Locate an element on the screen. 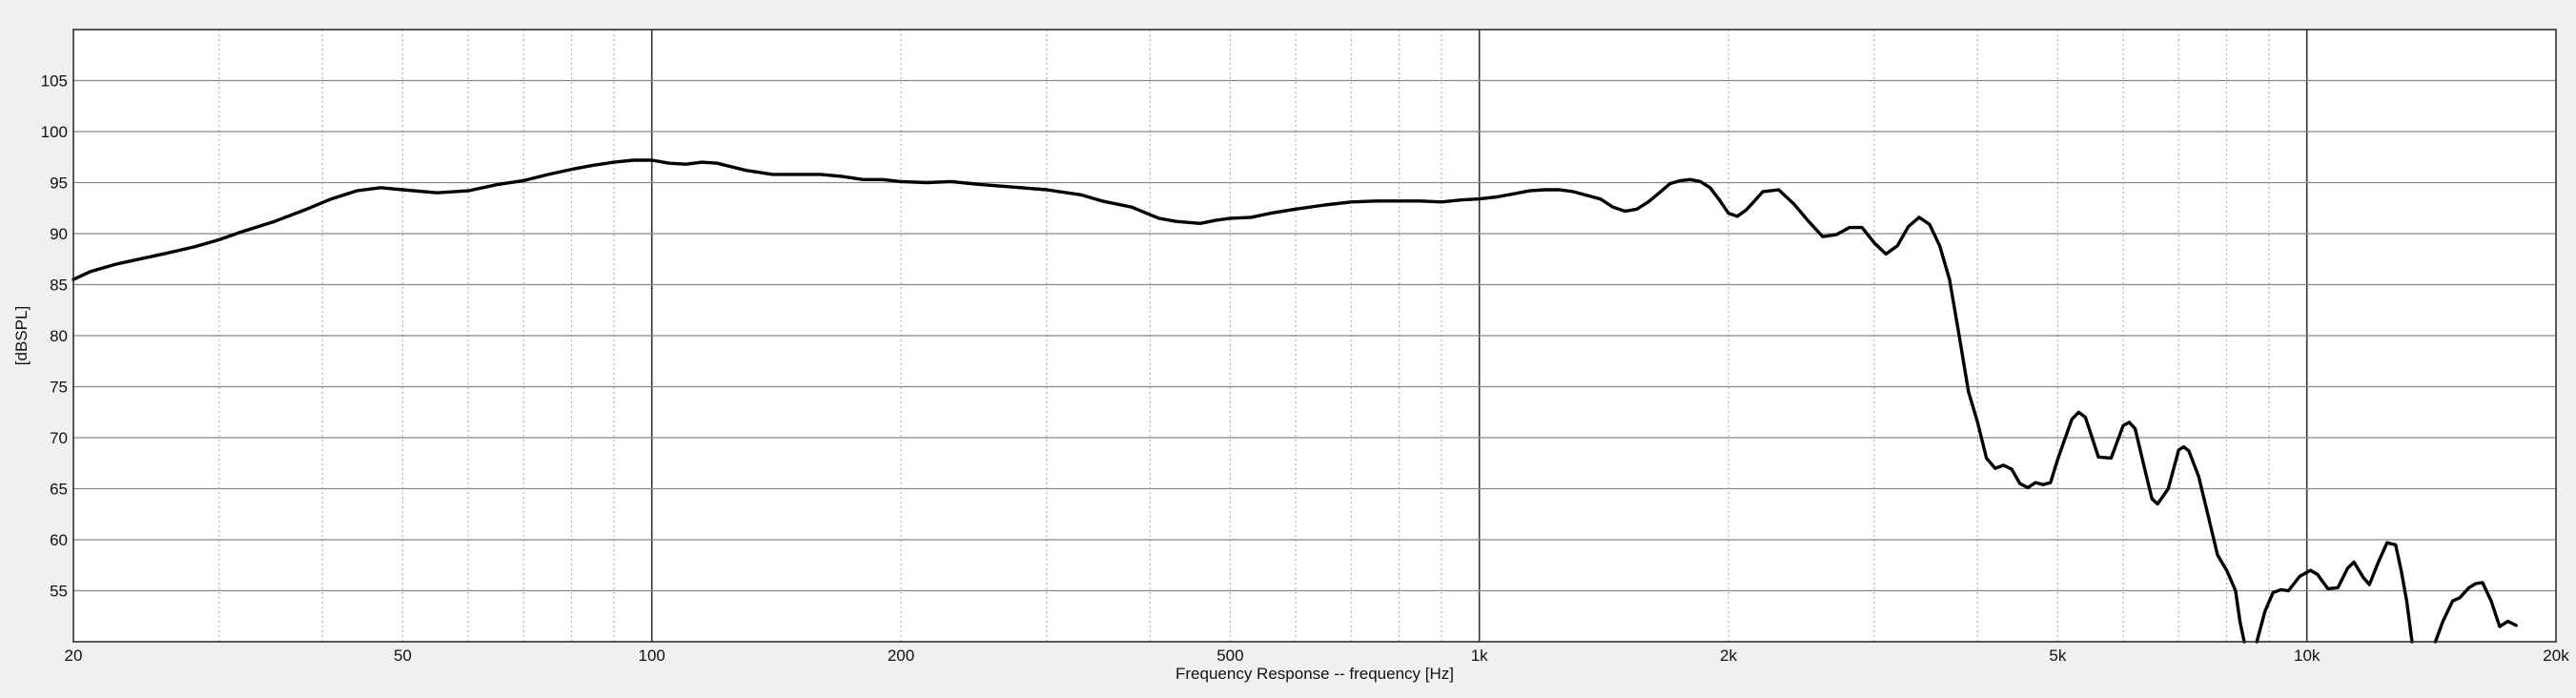 The width and height of the screenshot is (2576, 698). x-tick-label: 1k is located at coordinates (1480, 656).